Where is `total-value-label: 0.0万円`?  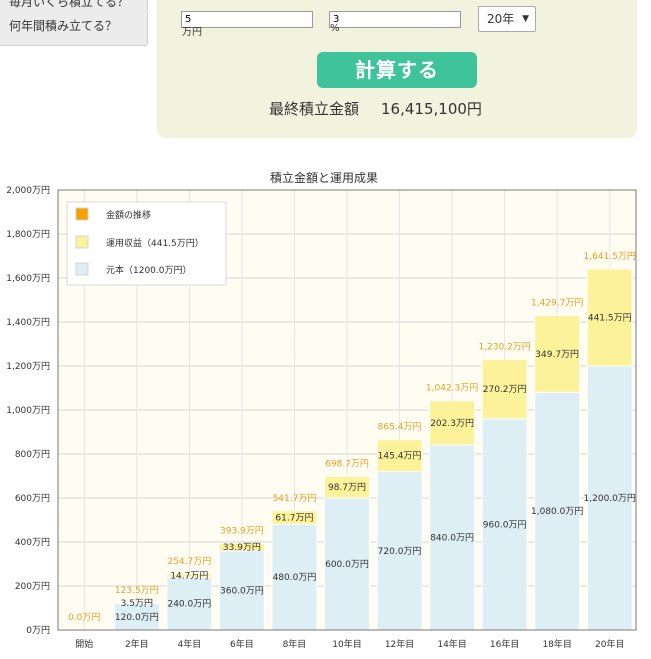 total-value-label: 0.0万円 is located at coordinates (84, 617).